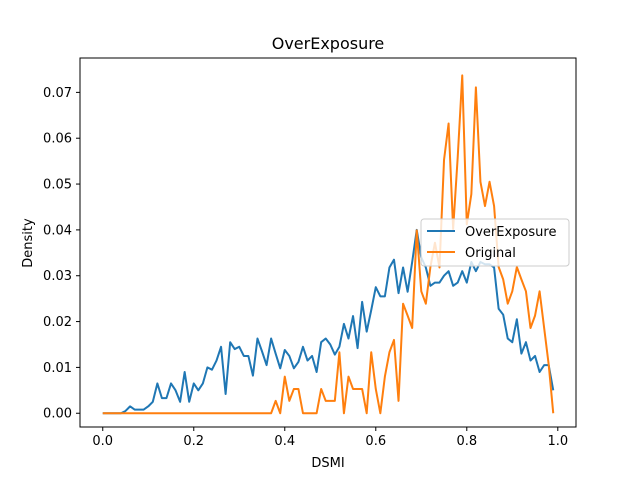  What do you see at coordinates (327, 463) in the screenshot?
I see `x-axis-label: DSMI` at bounding box center [327, 463].